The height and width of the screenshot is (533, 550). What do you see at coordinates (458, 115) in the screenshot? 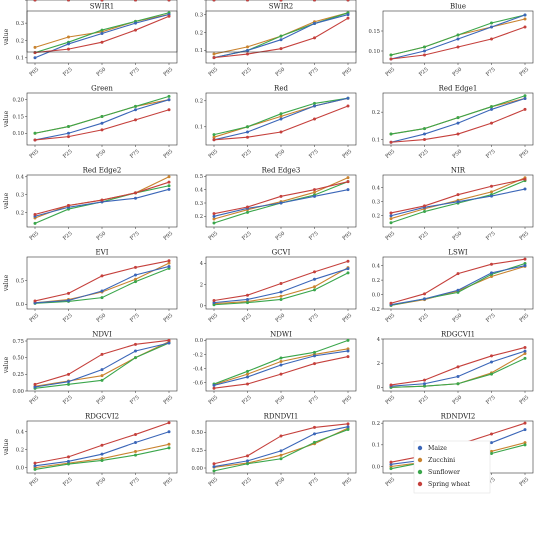
I see `series-line-sunflower` at bounding box center [458, 115].